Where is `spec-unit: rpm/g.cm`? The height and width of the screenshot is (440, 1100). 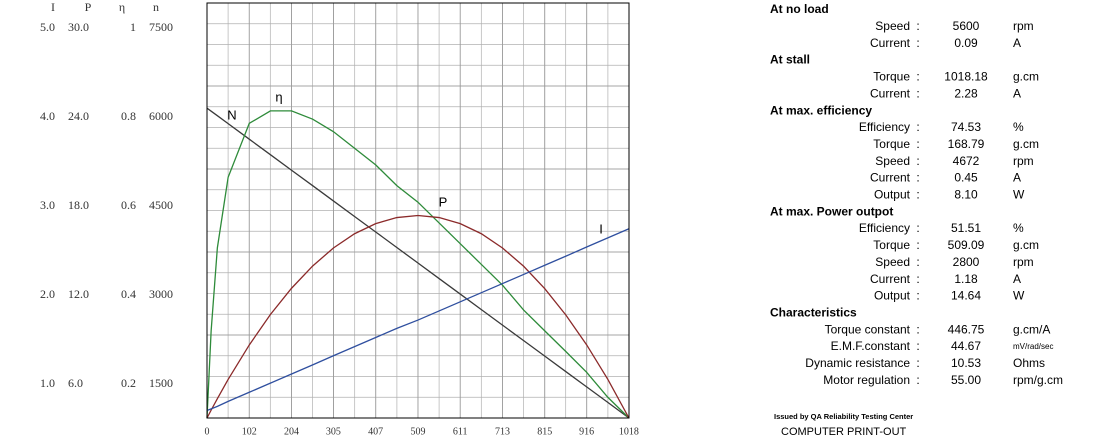
spec-unit: rpm/g.cm is located at coordinates (1038, 380).